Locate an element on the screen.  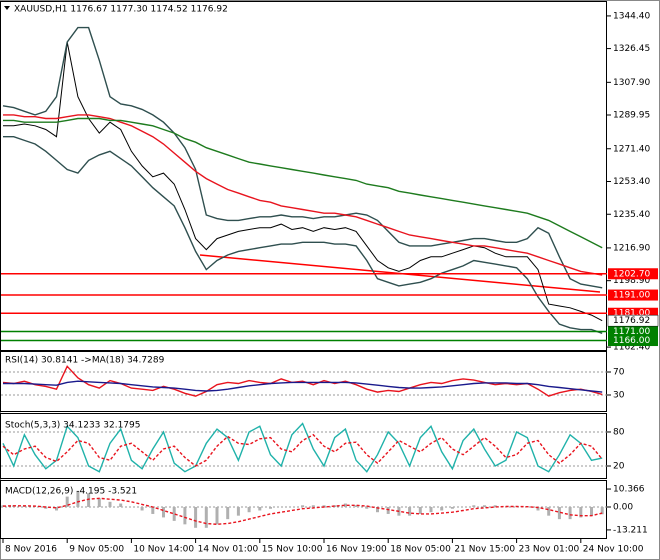
macd-panel is located at coordinates (303, 509).